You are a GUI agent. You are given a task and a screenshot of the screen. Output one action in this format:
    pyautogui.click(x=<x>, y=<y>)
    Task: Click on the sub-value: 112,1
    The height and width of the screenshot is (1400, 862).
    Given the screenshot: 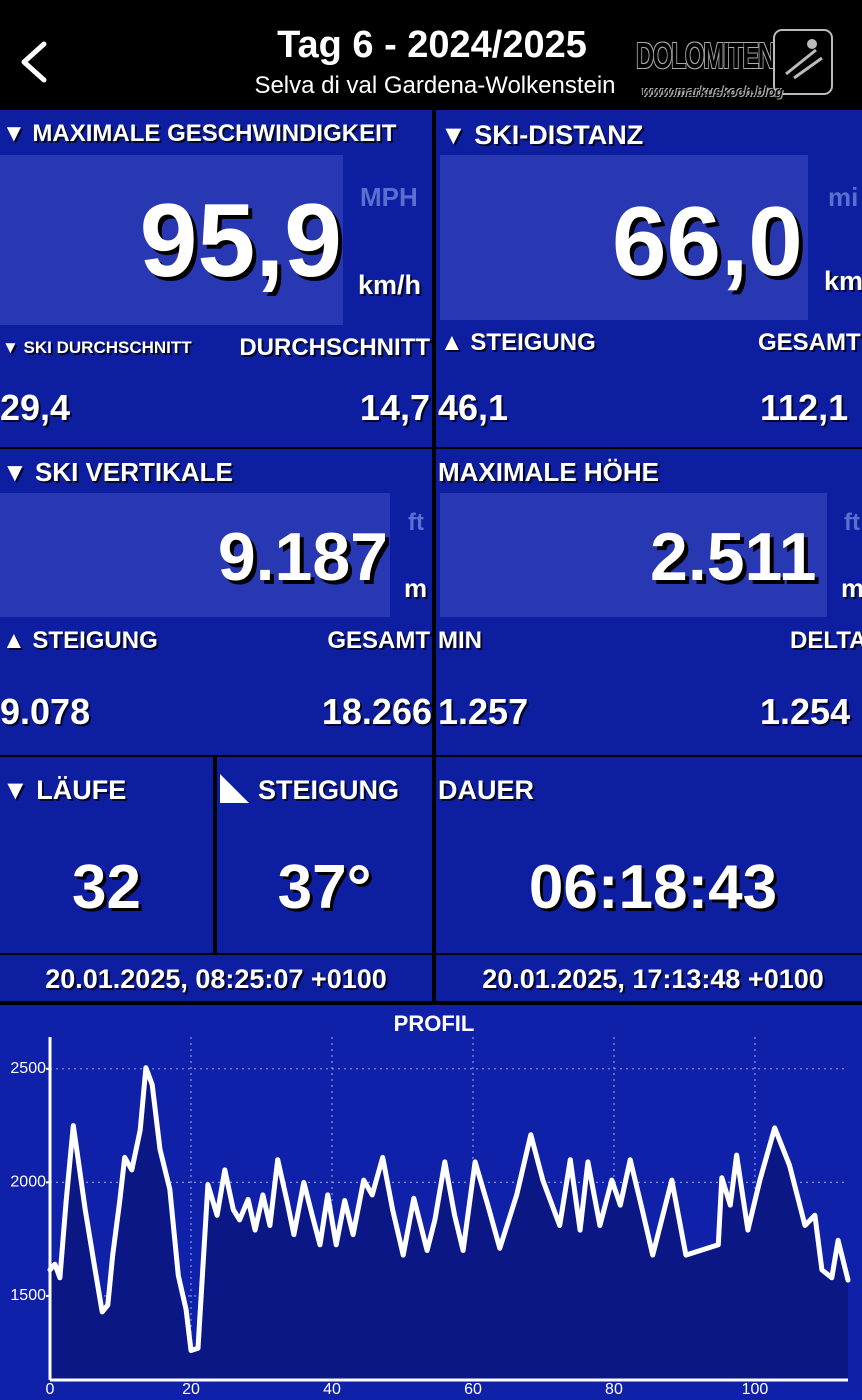 What is the action you would take?
    pyautogui.click(x=804, y=407)
    